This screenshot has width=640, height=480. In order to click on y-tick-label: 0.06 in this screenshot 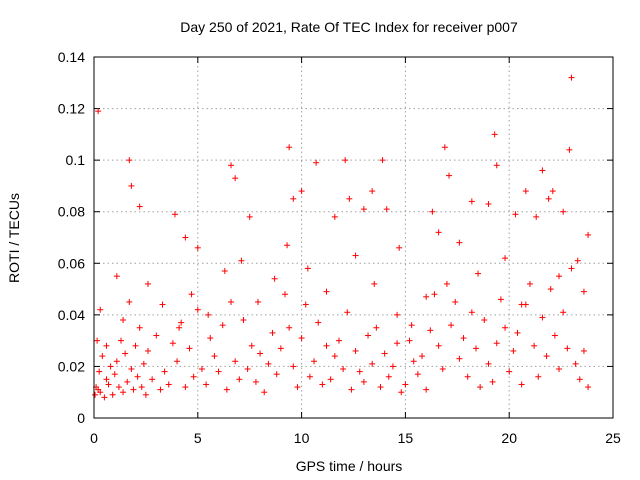, I will do `click(71, 263)`.